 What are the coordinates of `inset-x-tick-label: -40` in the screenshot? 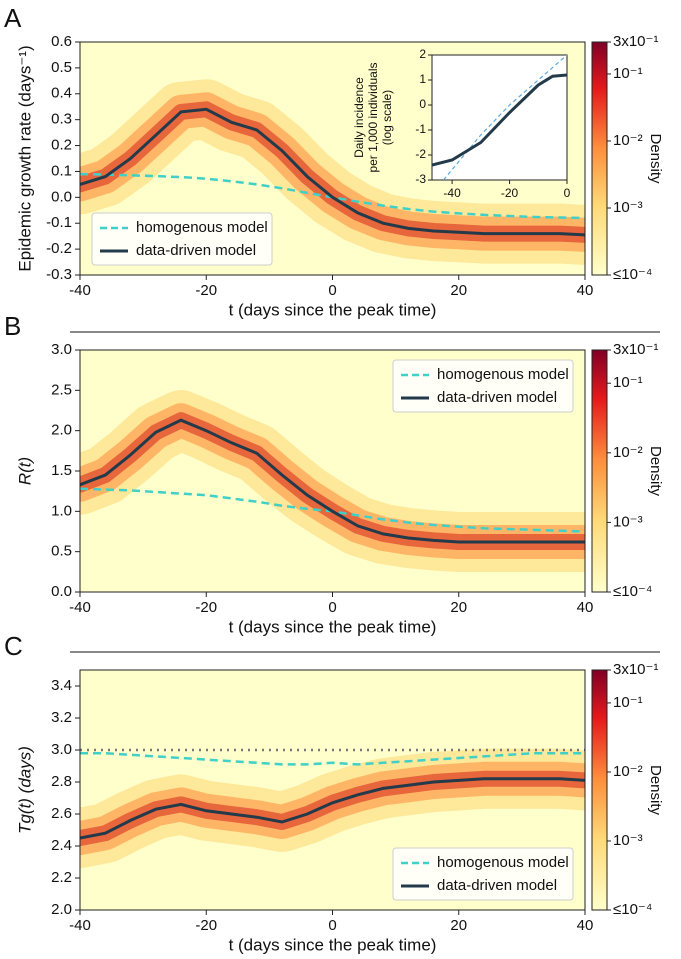 It's located at (452, 193).